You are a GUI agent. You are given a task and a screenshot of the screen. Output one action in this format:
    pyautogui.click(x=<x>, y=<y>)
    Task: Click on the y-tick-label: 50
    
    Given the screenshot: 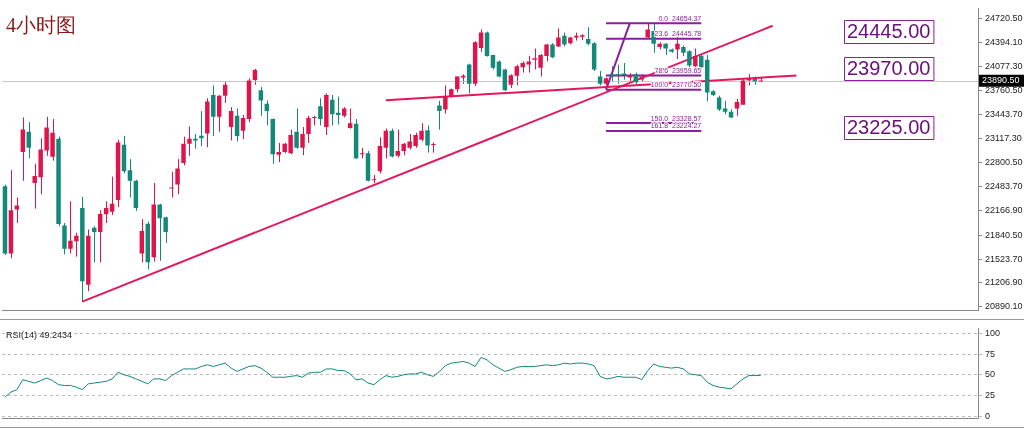 What is the action you would take?
    pyautogui.click(x=990, y=374)
    